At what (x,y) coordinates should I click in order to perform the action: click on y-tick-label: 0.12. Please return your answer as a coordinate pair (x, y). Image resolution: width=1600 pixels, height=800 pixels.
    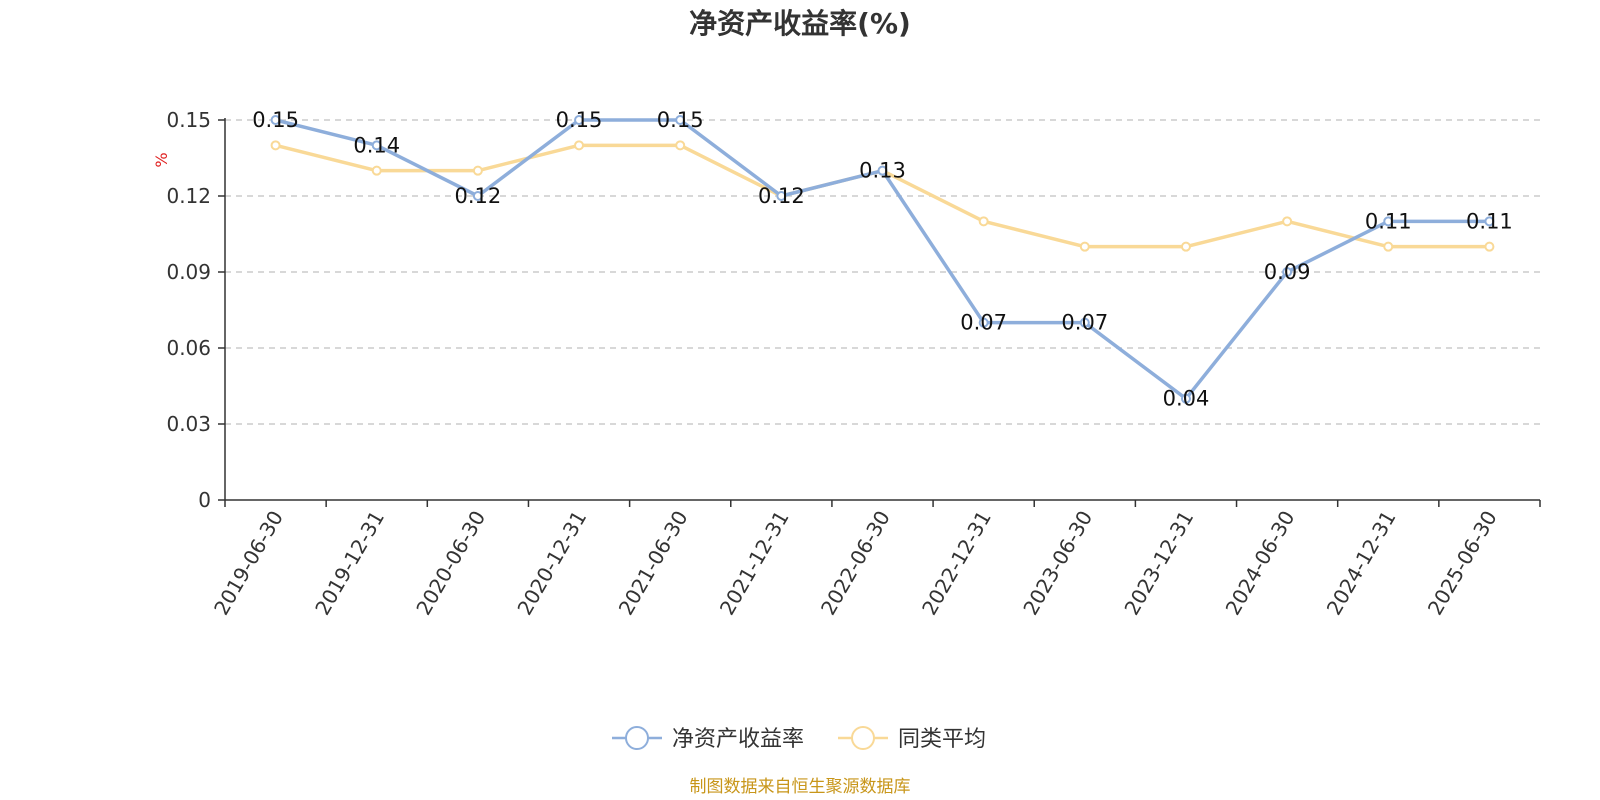
    Looking at the image, I should click on (188, 196).